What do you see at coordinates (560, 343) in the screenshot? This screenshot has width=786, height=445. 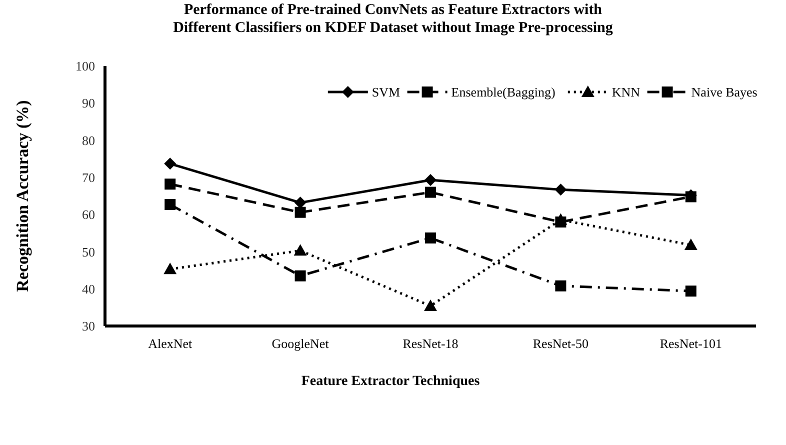 I see `x-tick-label: ResNet-50` at bounding box center [560, 343].